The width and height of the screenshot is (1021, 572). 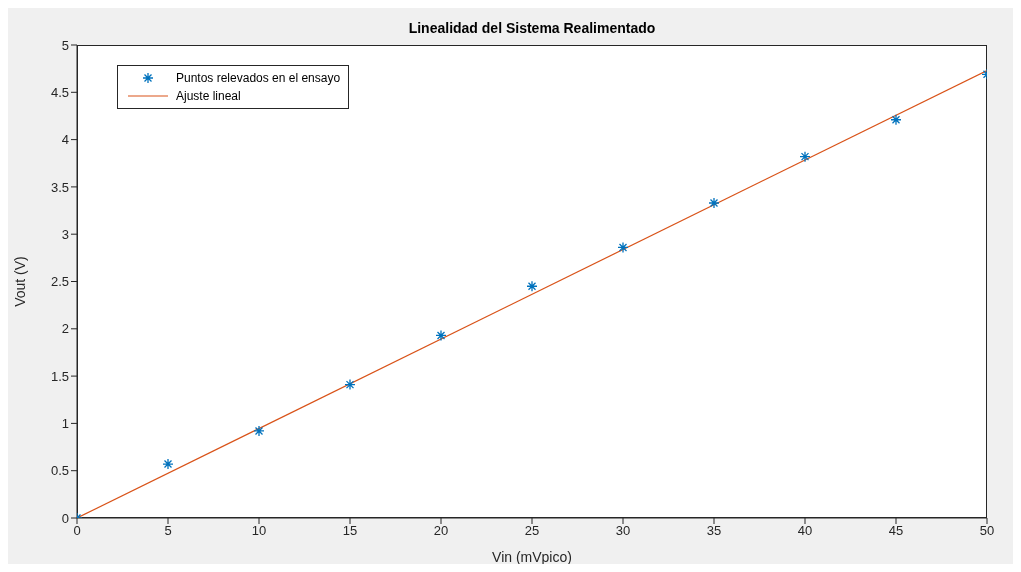 I want to click on x-tick-label: 50, so click(x=987, y=531).